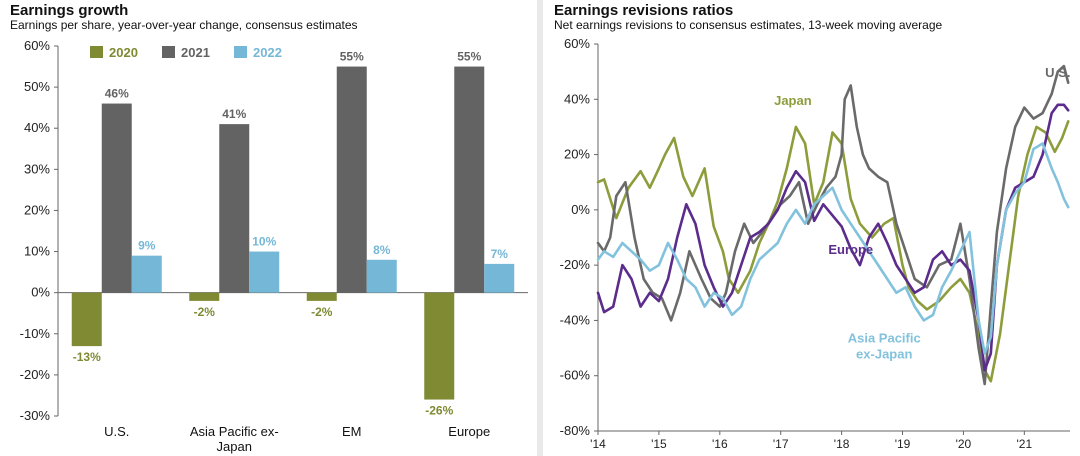 The image size is (1080, 456). Describe the element at coordinates (96, 52) in the screenshot. I see `legend-swatch-2020` at that location.